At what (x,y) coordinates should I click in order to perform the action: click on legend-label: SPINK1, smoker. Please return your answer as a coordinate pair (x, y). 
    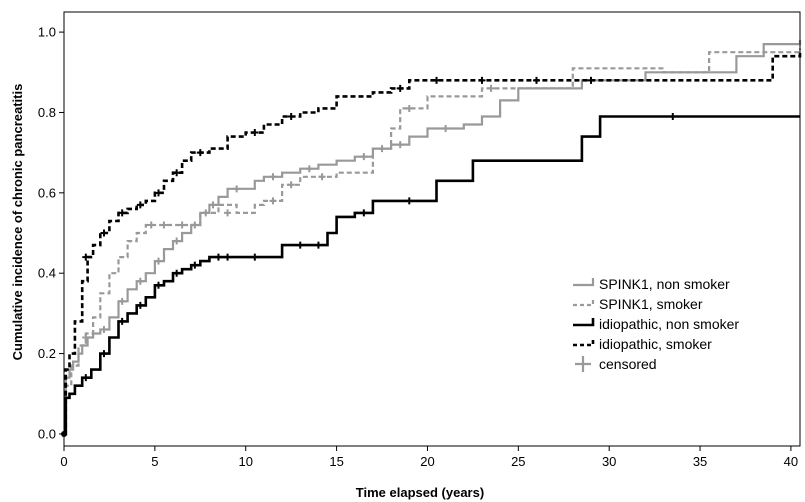
    Looking at the image, I should click on (651, 304).